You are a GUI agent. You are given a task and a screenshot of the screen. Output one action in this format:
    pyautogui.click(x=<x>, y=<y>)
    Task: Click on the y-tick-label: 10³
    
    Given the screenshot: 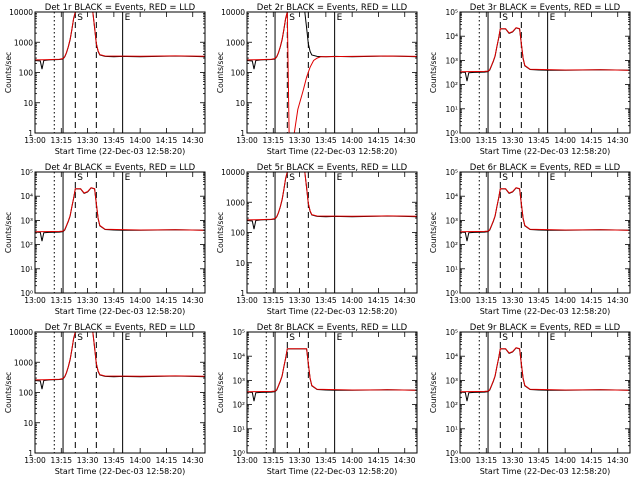 What is the action you would take?
    pyautogui.click(x=451, y=220)
    